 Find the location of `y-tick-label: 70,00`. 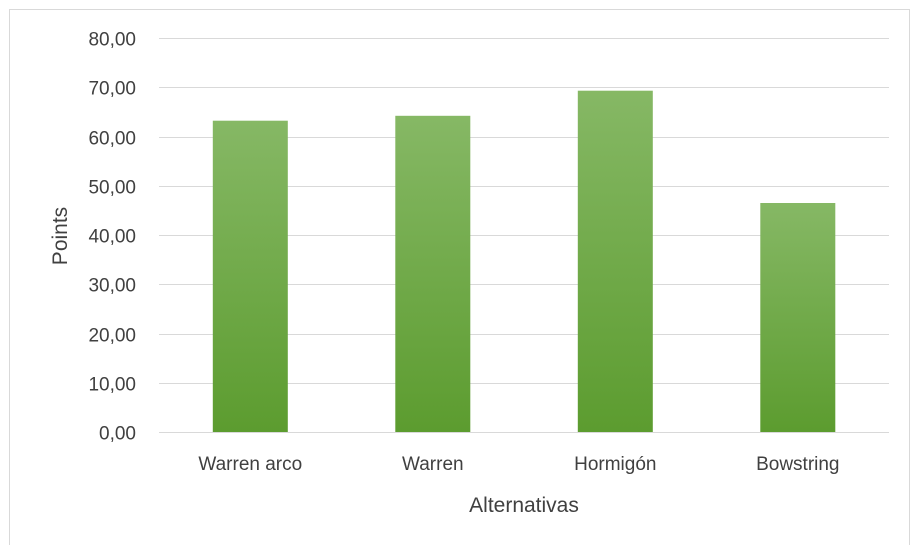

y-tick-label: 70,00 is located at coordinates (112, 89).